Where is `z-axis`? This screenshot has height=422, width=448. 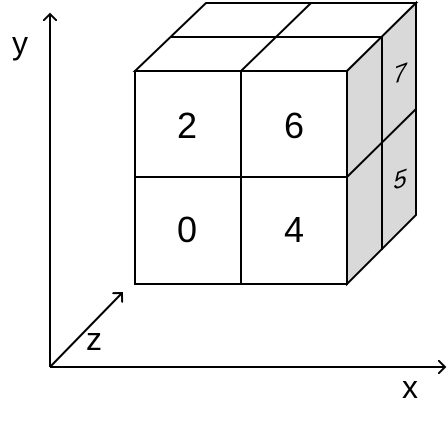 z-axis is located at coordinates (85, 330).